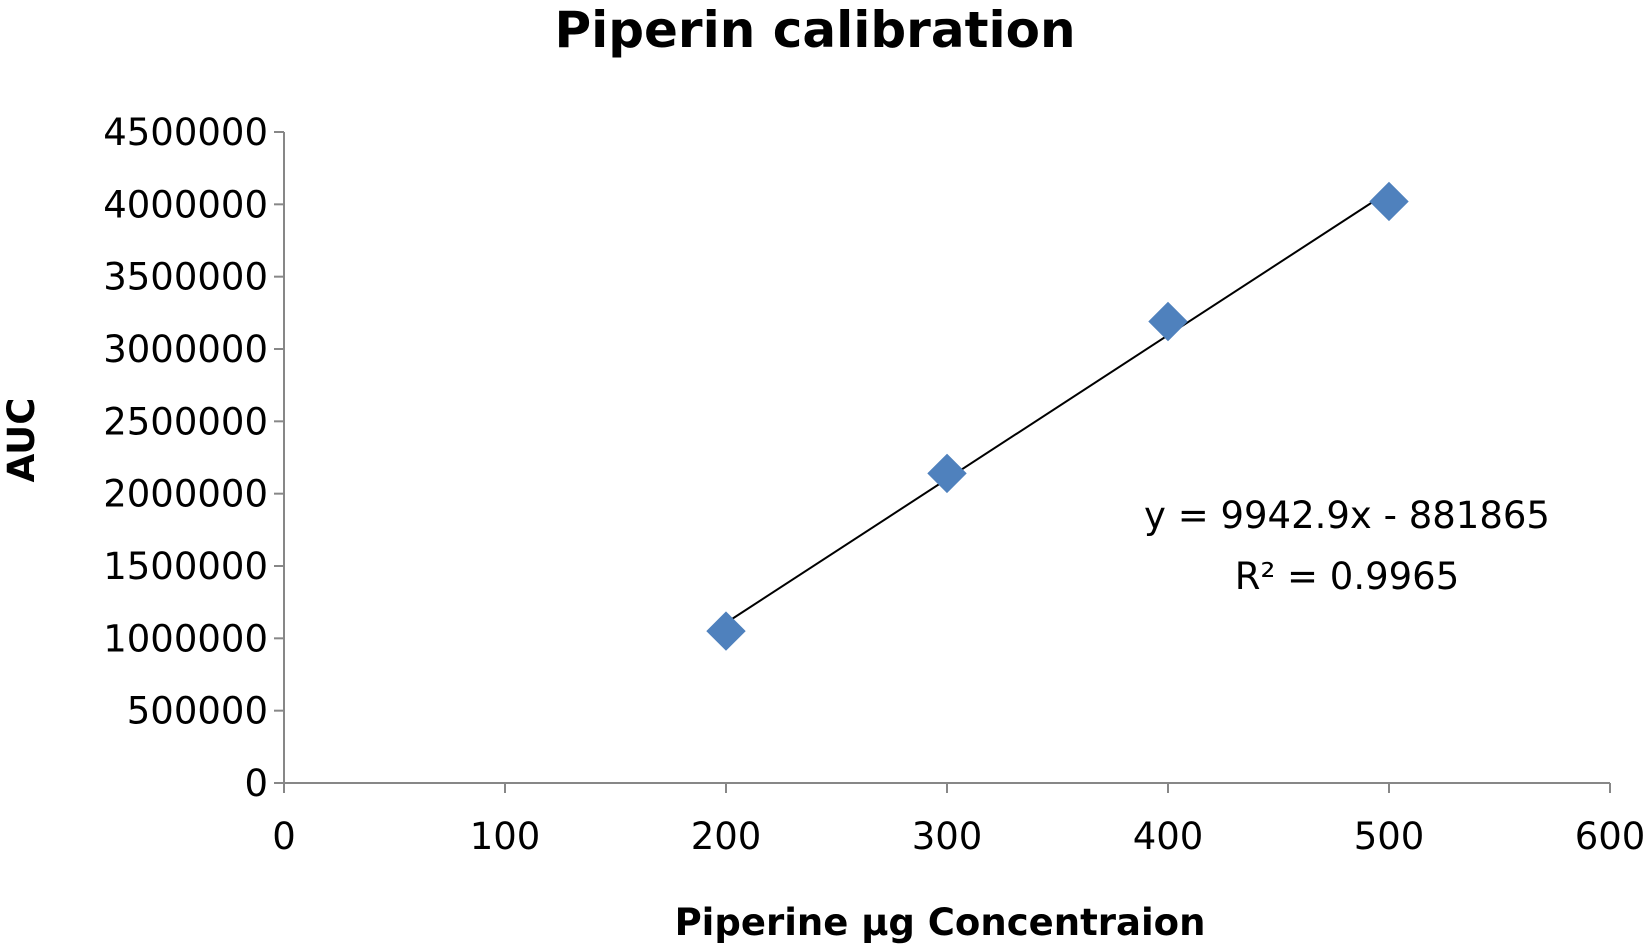  Describe the element at coordinates (185, 566) in the screenshot. I see `y-tick-label: 1500000` at that location.